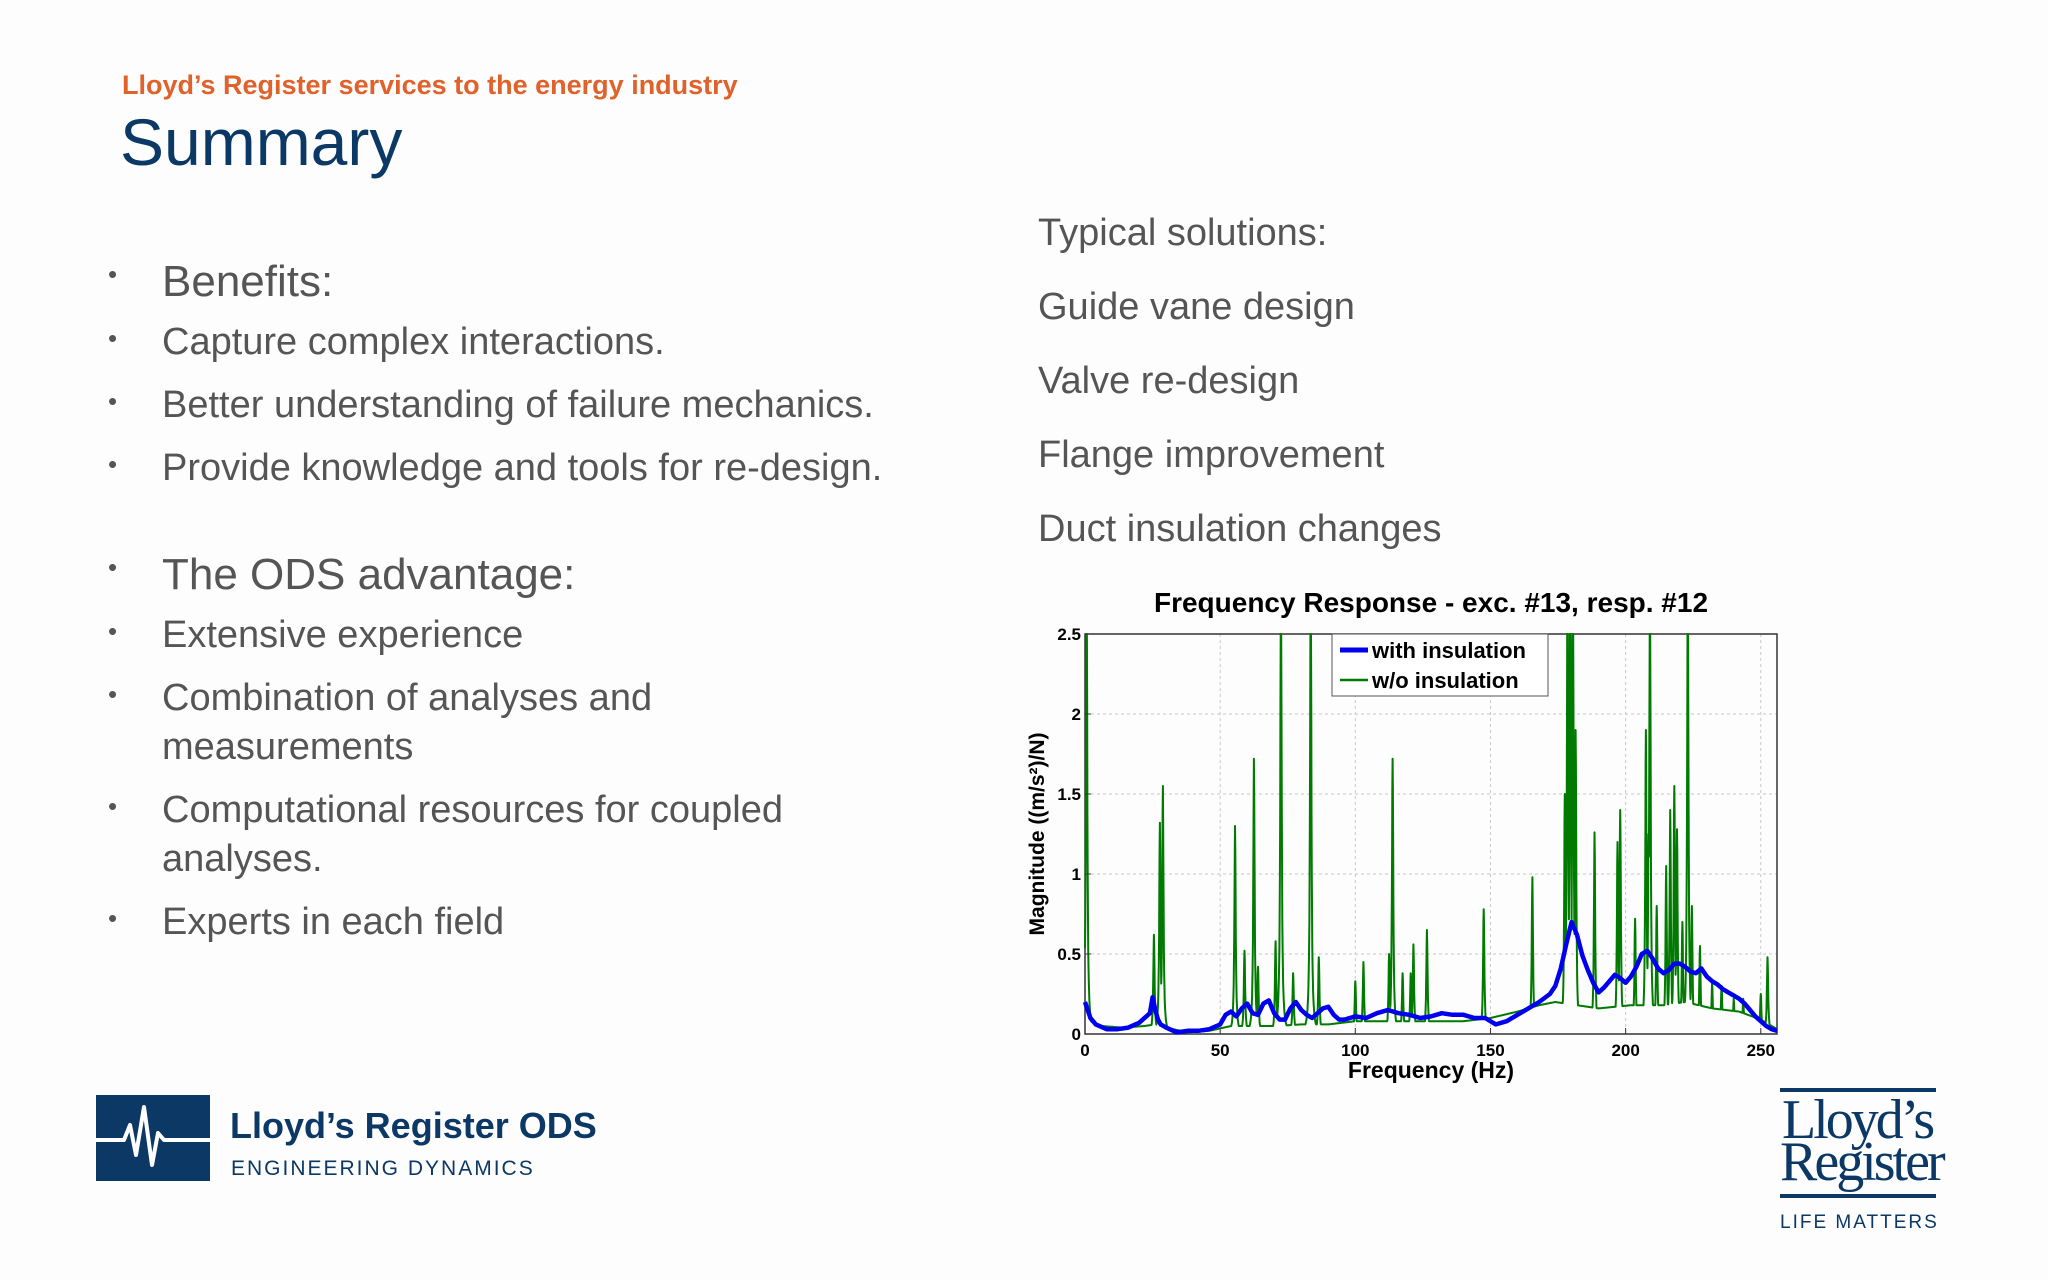 This screenshot has height=1280, width=2048. Describe the element at coordinates (343, 635) in the screenshot. I see `advantage-text: Extensive experience` at that location.